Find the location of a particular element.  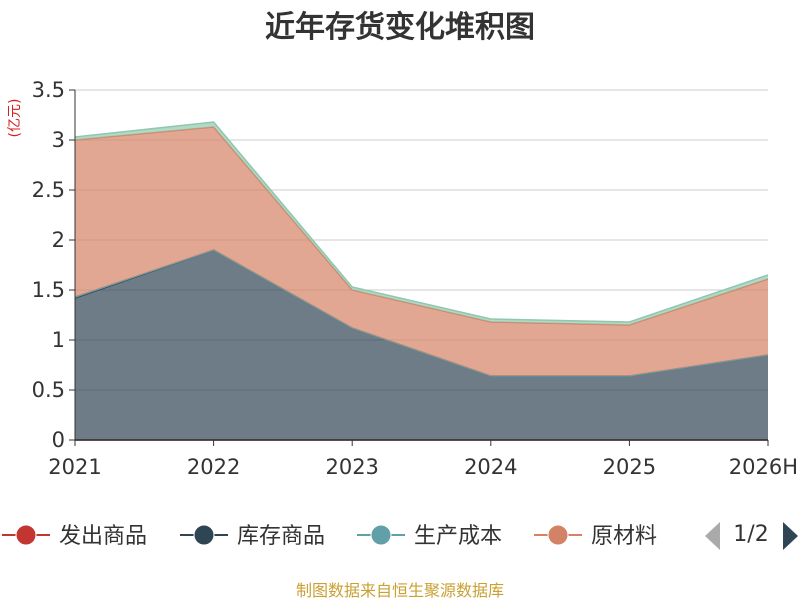

legend-page-indicator: 1/2 is located at coordinates (750, 534).